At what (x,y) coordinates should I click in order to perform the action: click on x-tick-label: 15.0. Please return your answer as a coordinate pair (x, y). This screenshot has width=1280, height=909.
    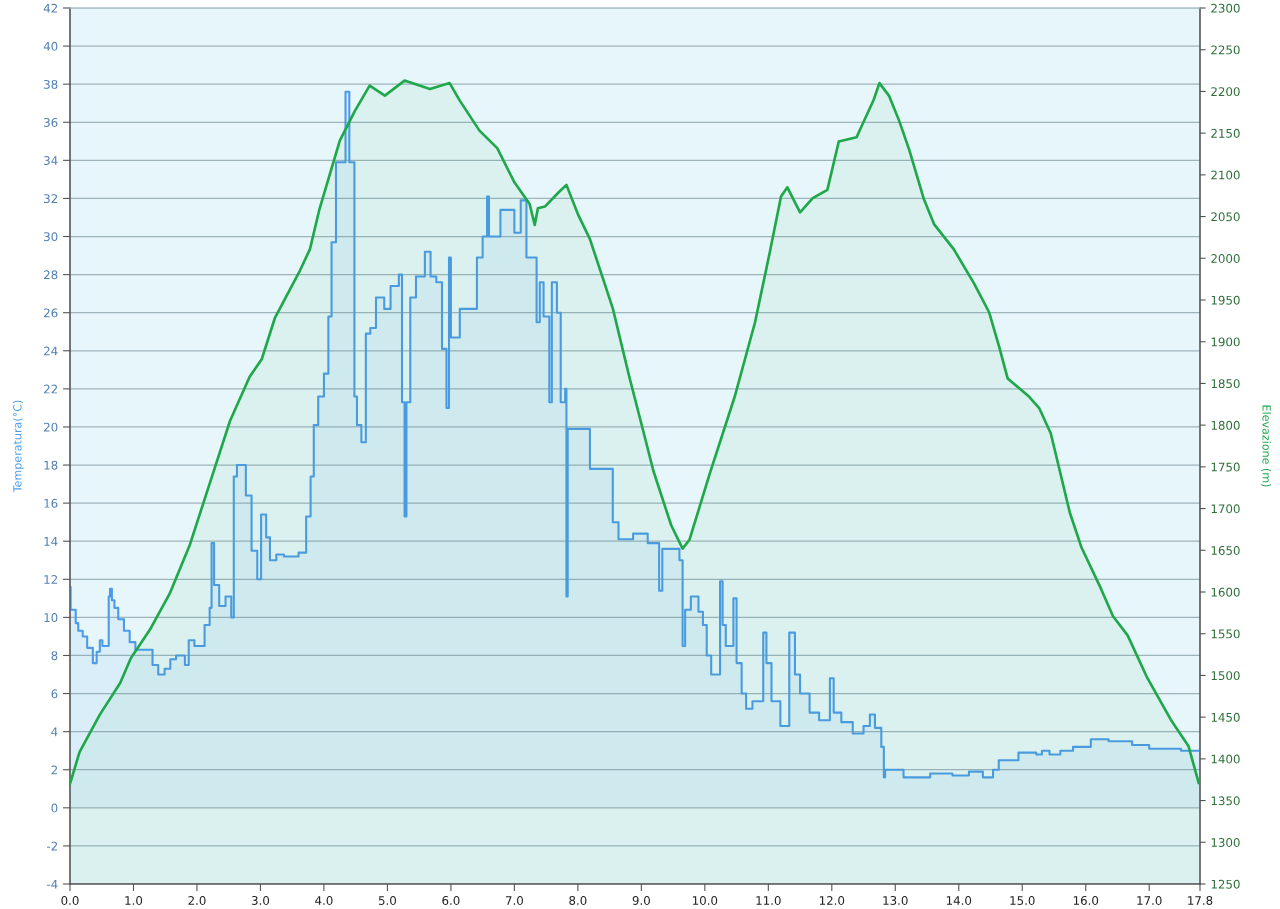
    Looking at the image, I should click on (1022, 900).